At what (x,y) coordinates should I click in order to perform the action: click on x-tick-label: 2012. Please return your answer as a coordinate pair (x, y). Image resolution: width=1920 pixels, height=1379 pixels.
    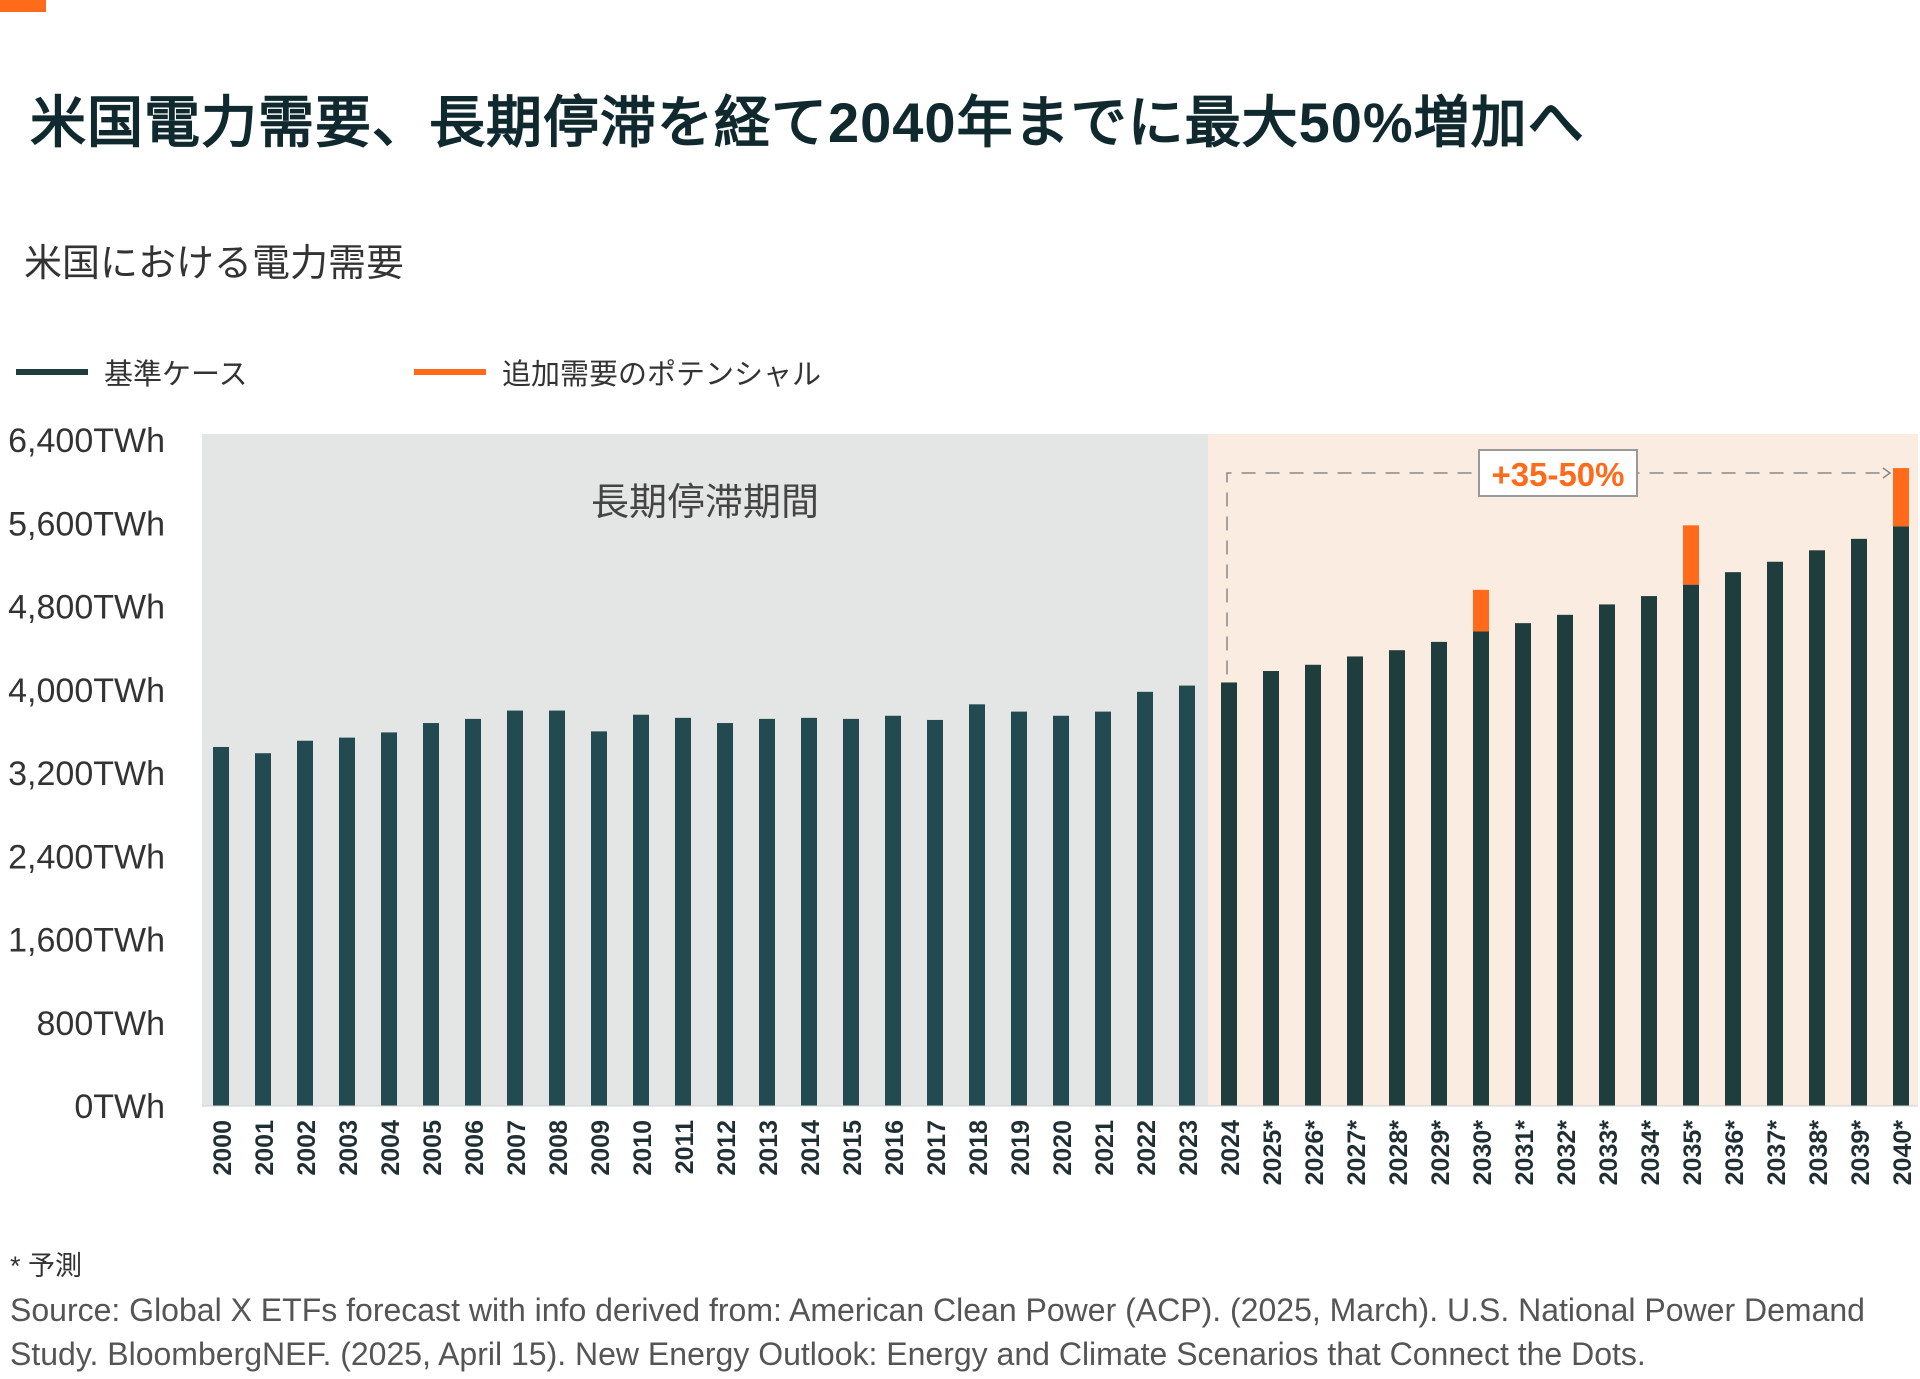
    Looking at the image, I should click on (727, 1148).